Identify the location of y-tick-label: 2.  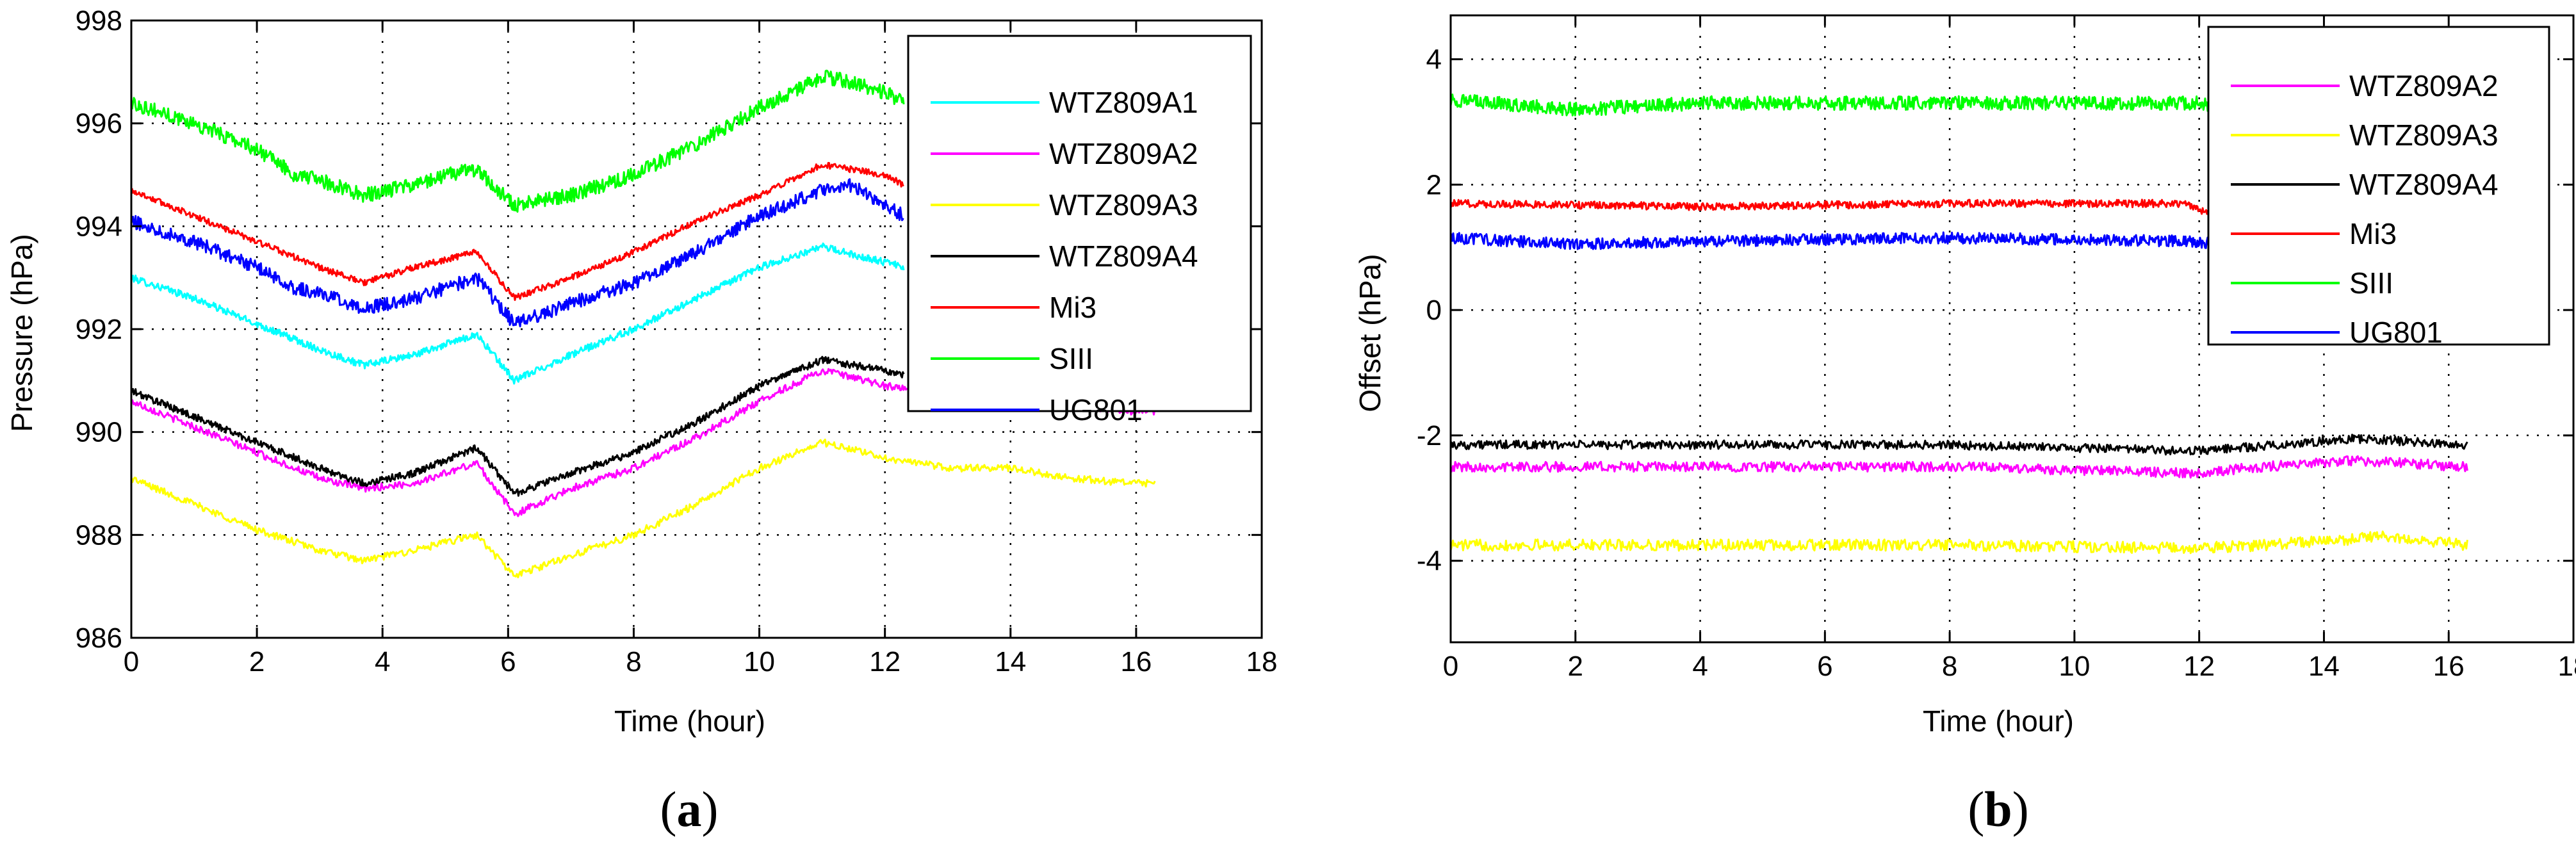
(1434, 184).